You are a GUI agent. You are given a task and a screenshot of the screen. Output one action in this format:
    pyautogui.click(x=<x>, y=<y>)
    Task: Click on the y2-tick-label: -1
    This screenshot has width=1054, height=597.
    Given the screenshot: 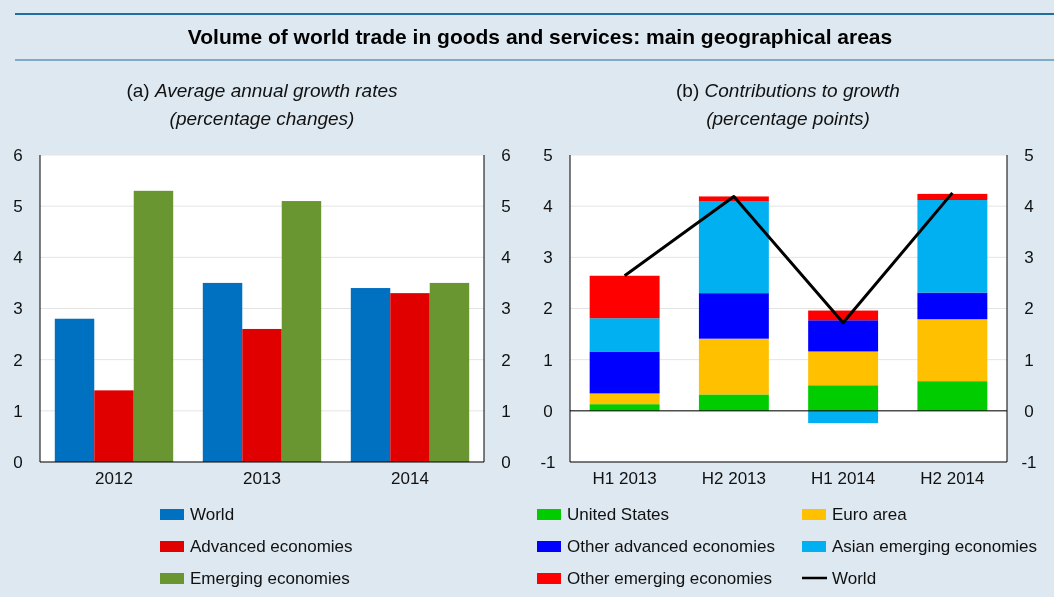 What is the action you would take?
    pyautogui.click(x=1029, y=462)
    